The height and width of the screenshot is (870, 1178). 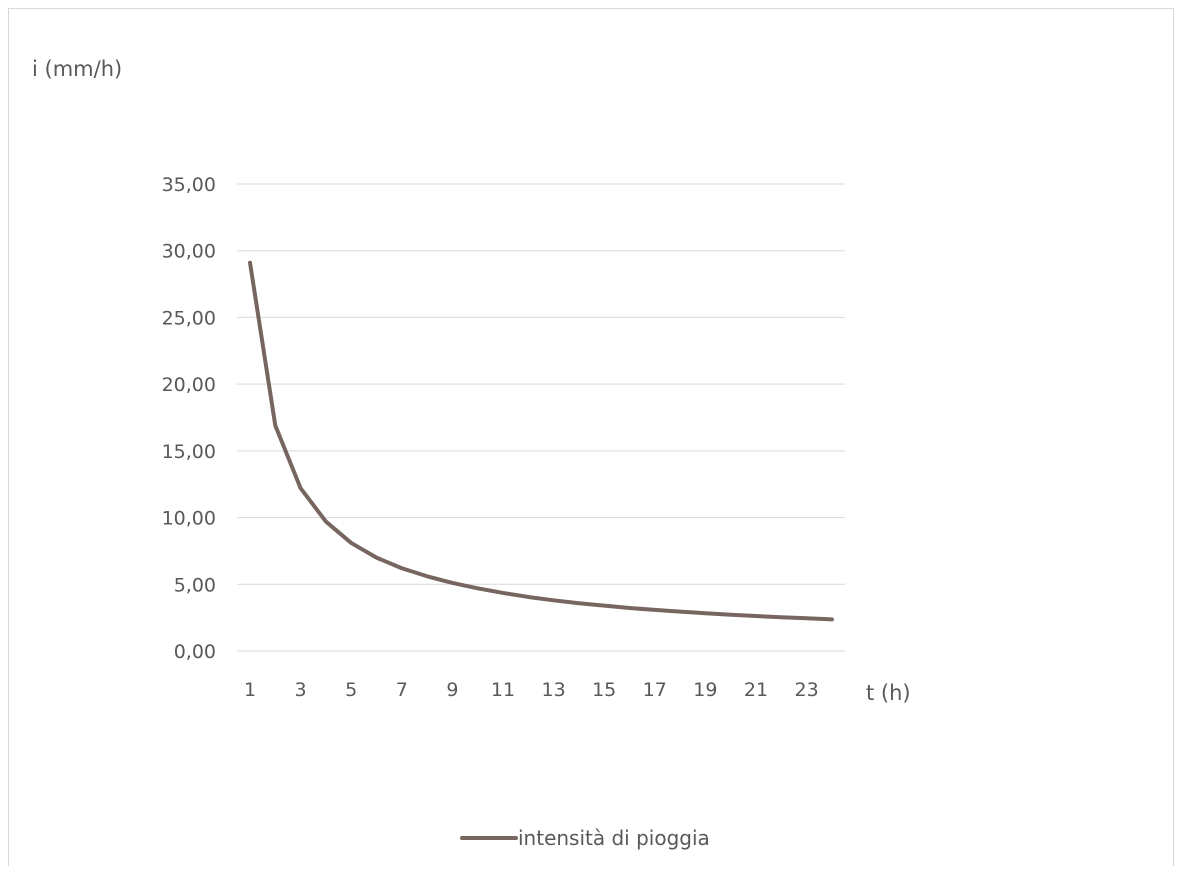 What do you see at coordinates (614, 838) in the screenshot?
I see `legend-label: intensità di pioggia` at bounding box center [614, 838].